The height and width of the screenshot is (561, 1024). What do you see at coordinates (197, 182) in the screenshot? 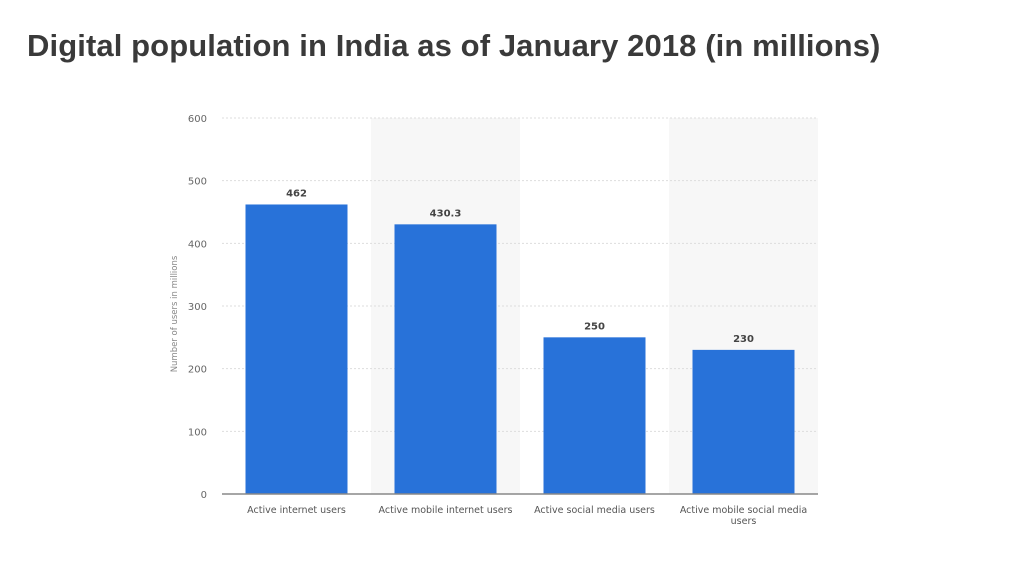
I see `y-tick-label: 500` at bounding box center [197, 182].